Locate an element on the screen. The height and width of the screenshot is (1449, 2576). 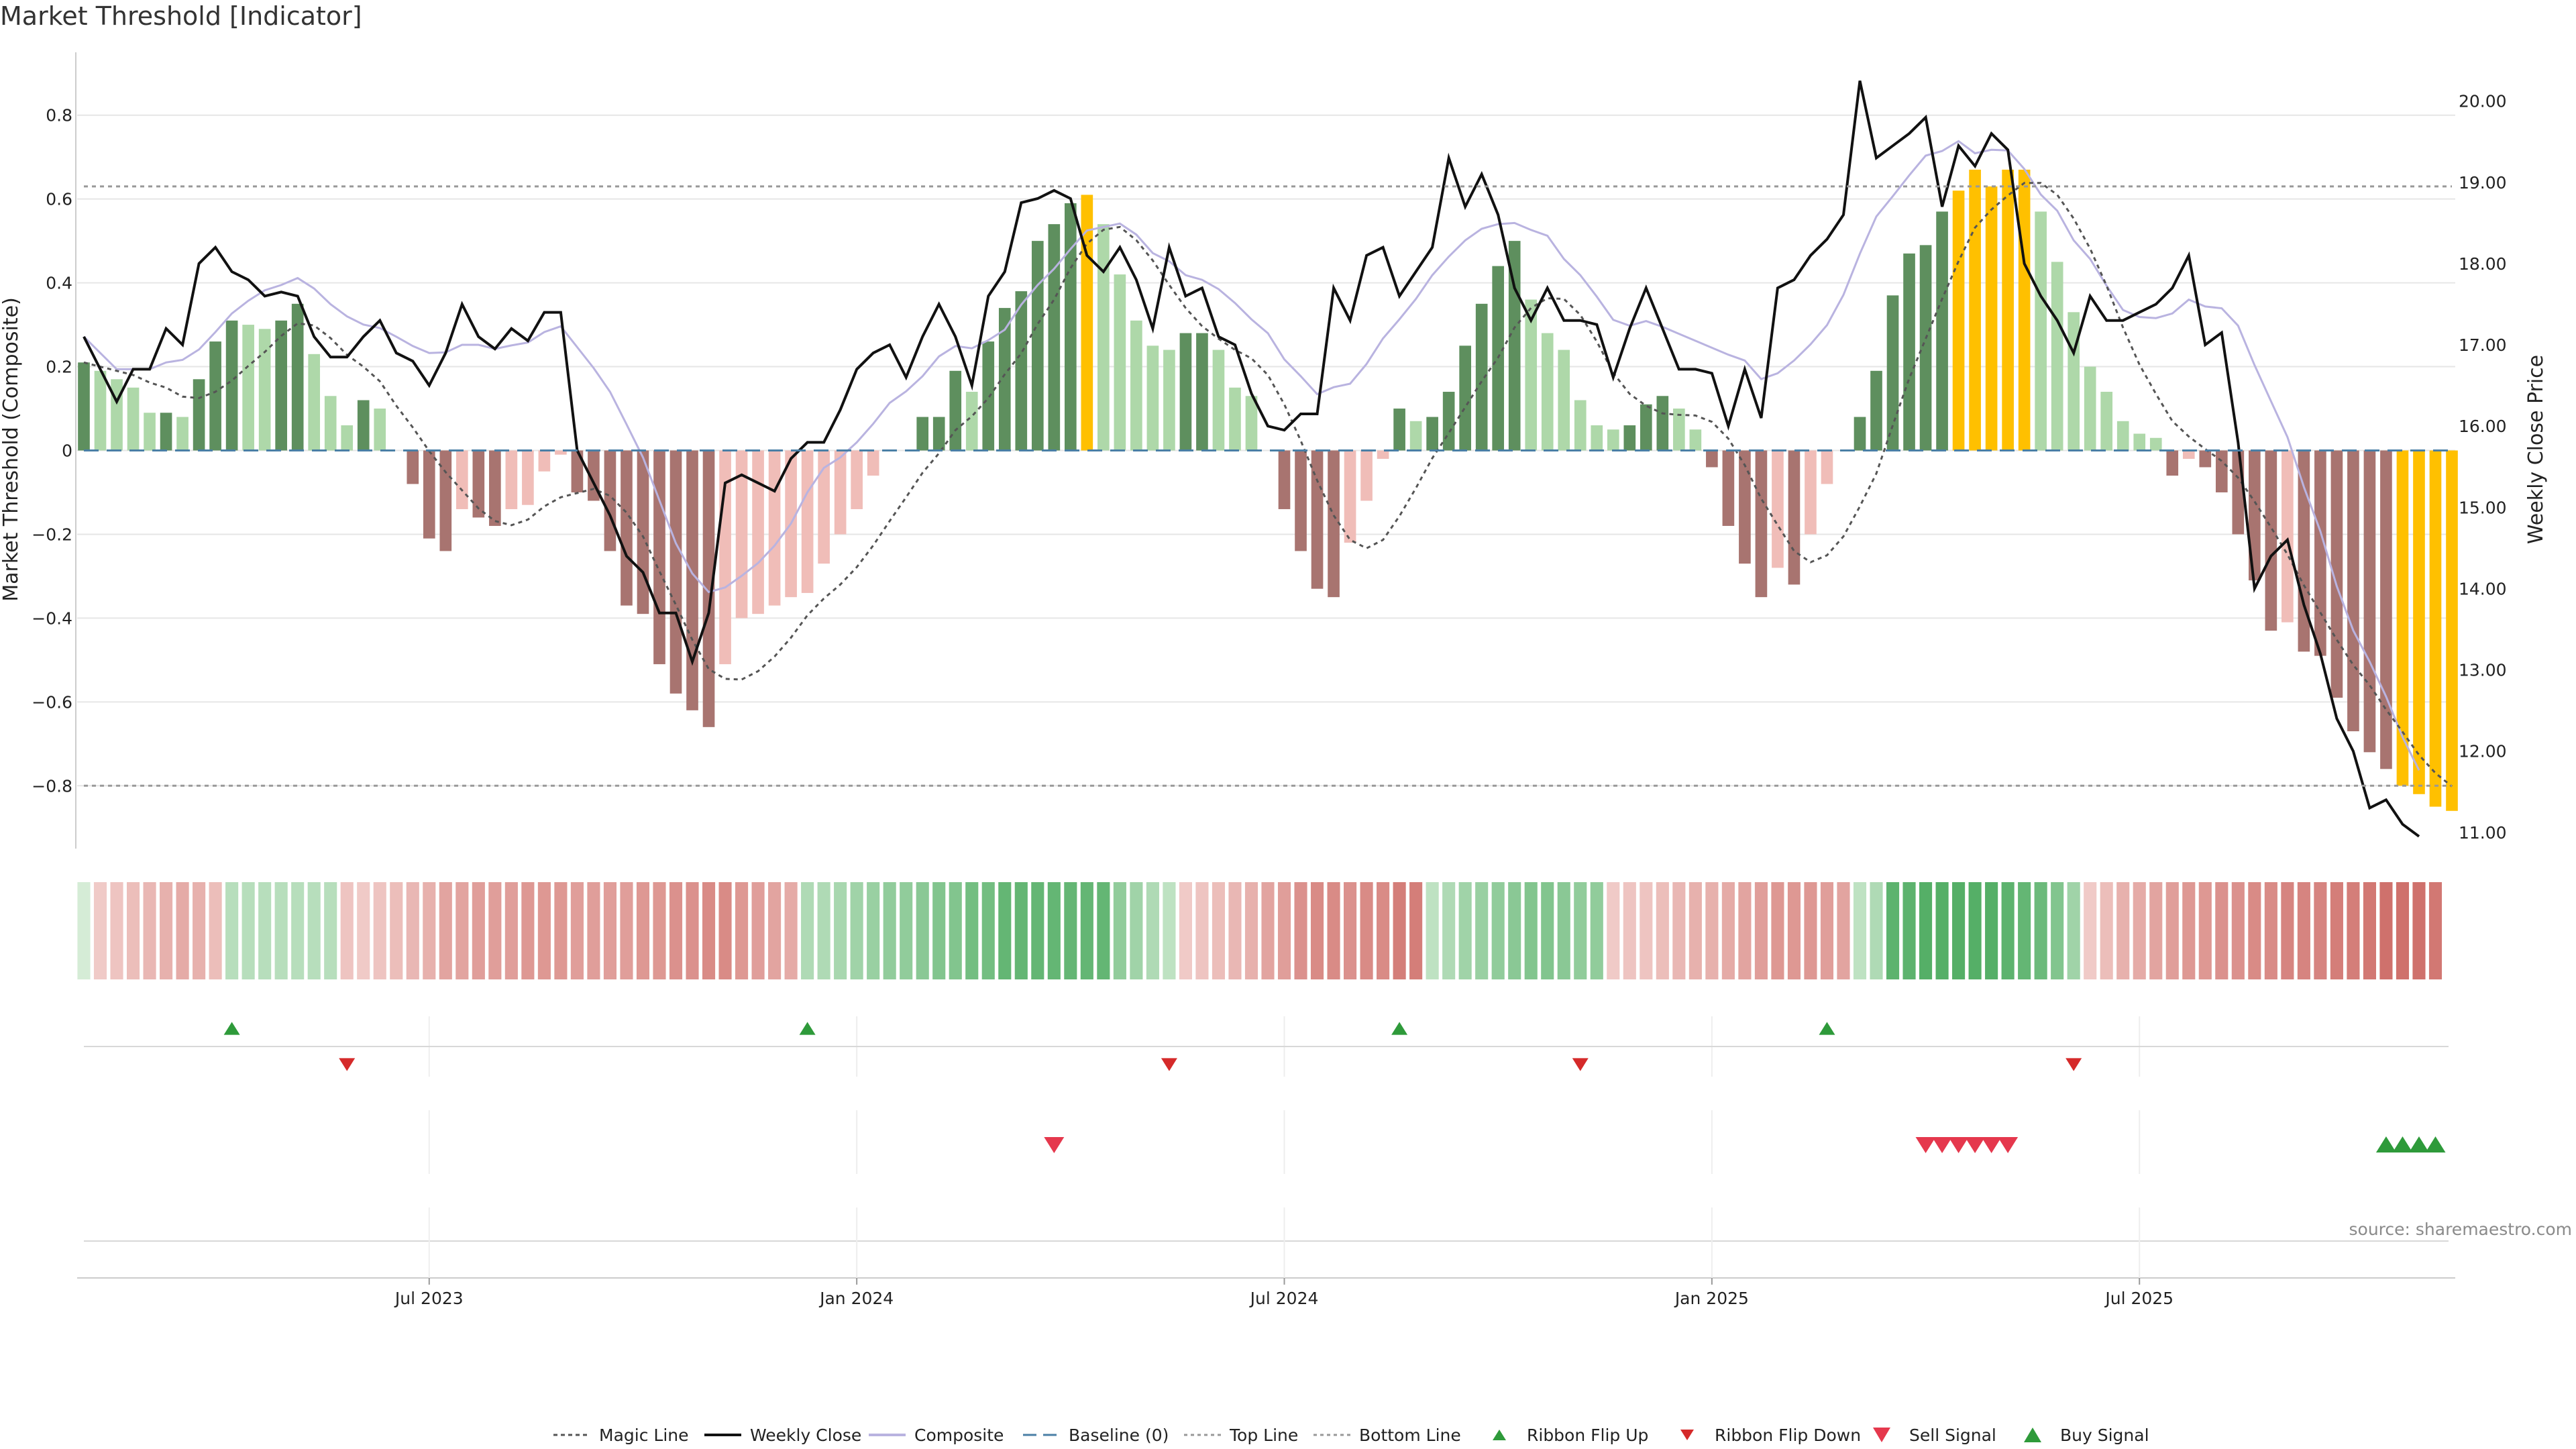
legend-item: Ribbon Flip Up is located at coordinates (1570, 1435).